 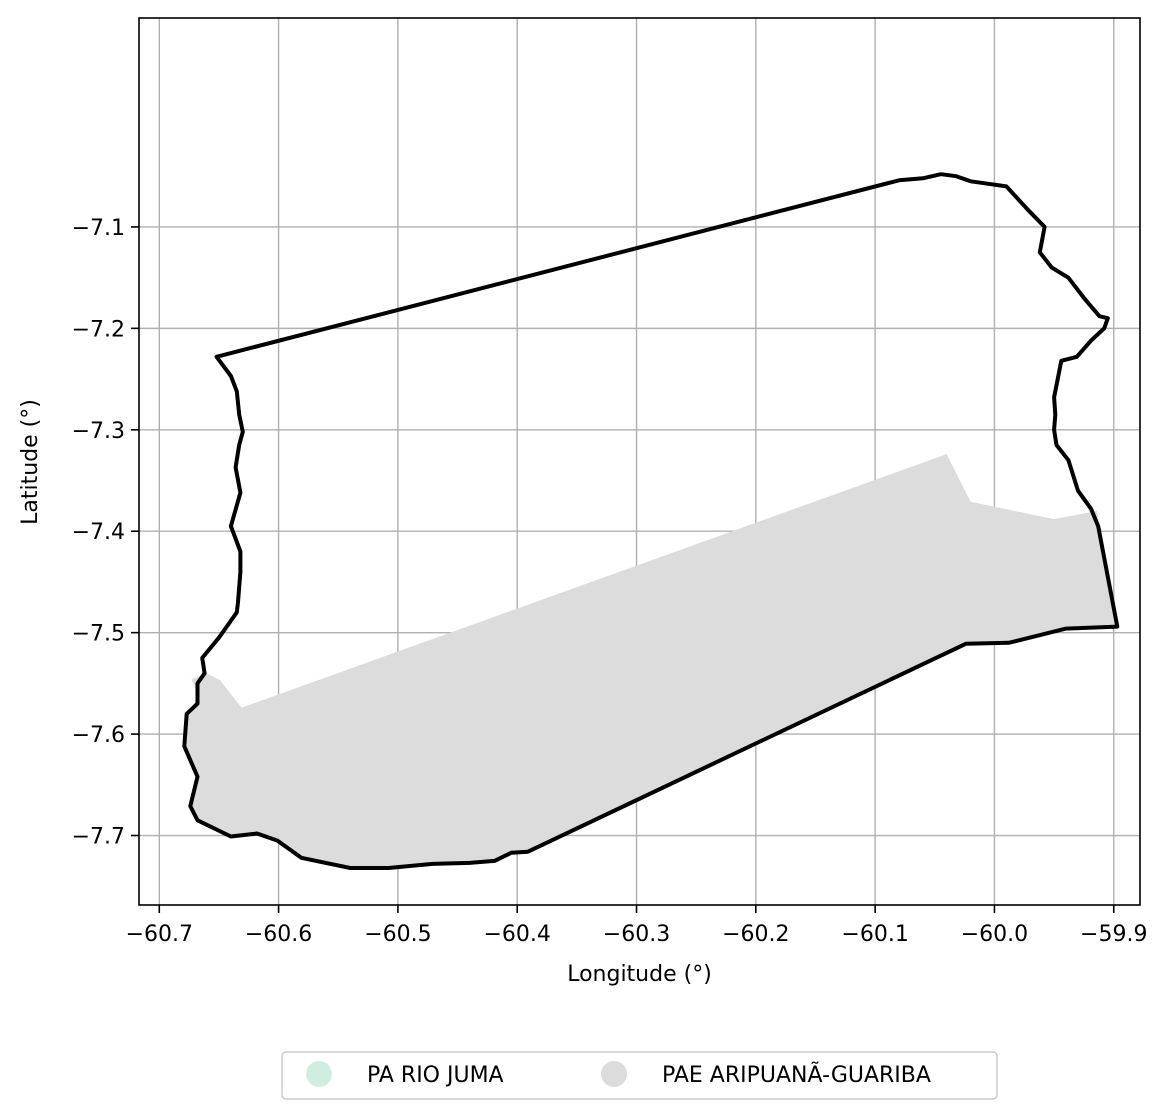 I want to click on legend-frame, so click(x=639, y=1075).